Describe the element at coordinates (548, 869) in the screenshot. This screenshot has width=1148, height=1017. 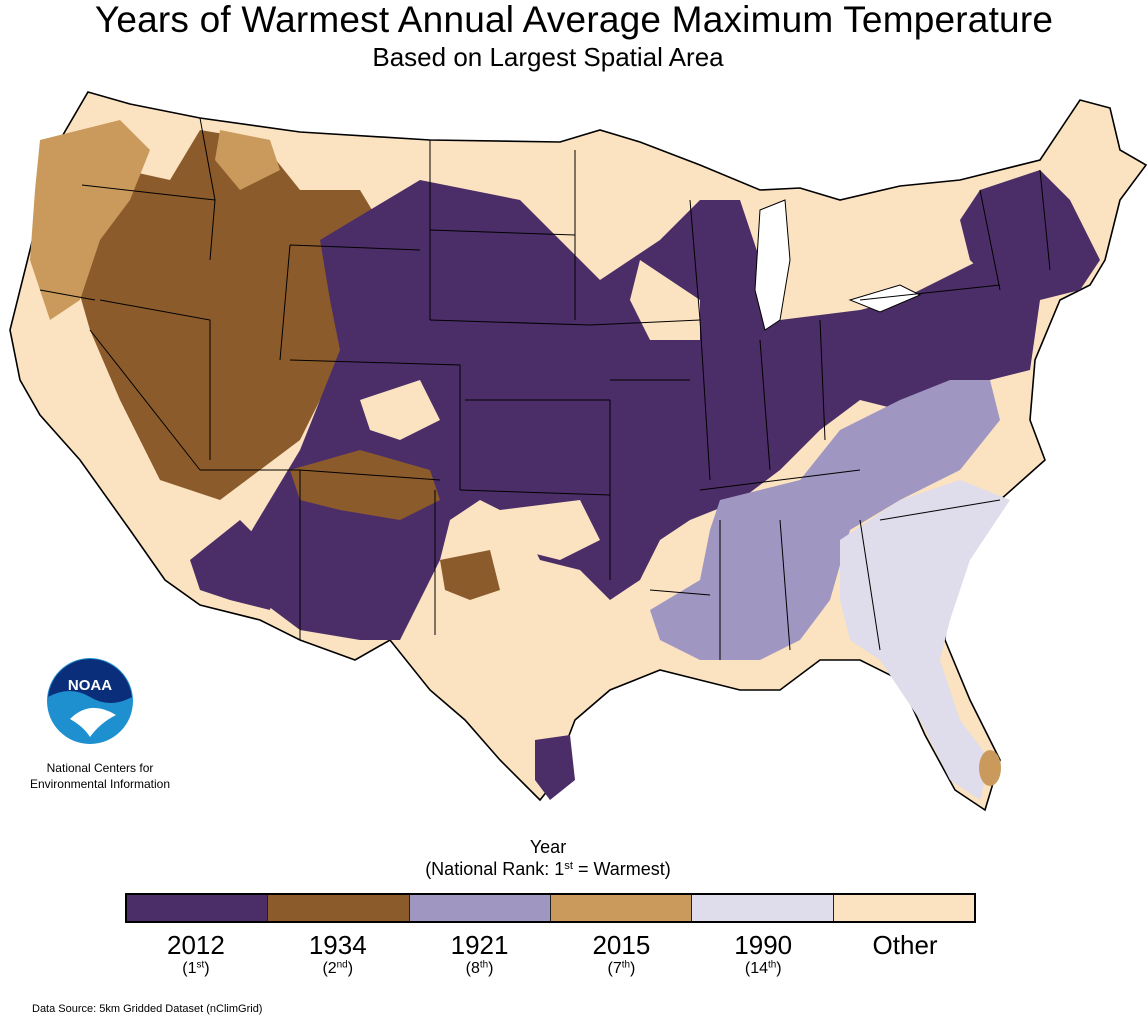
I see `legend-note: (National Rank: 1st = Warmest)` at that location.